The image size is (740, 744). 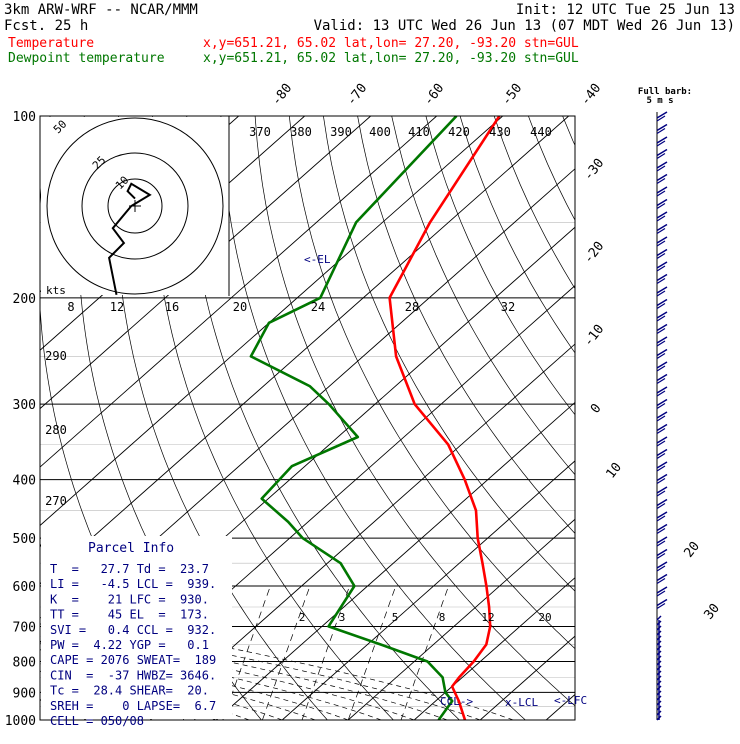 What do you see at coordinates (442, 617) in the screenshot?
I see `mixing-ratio-label: 8` at bounding box center [442, 617].